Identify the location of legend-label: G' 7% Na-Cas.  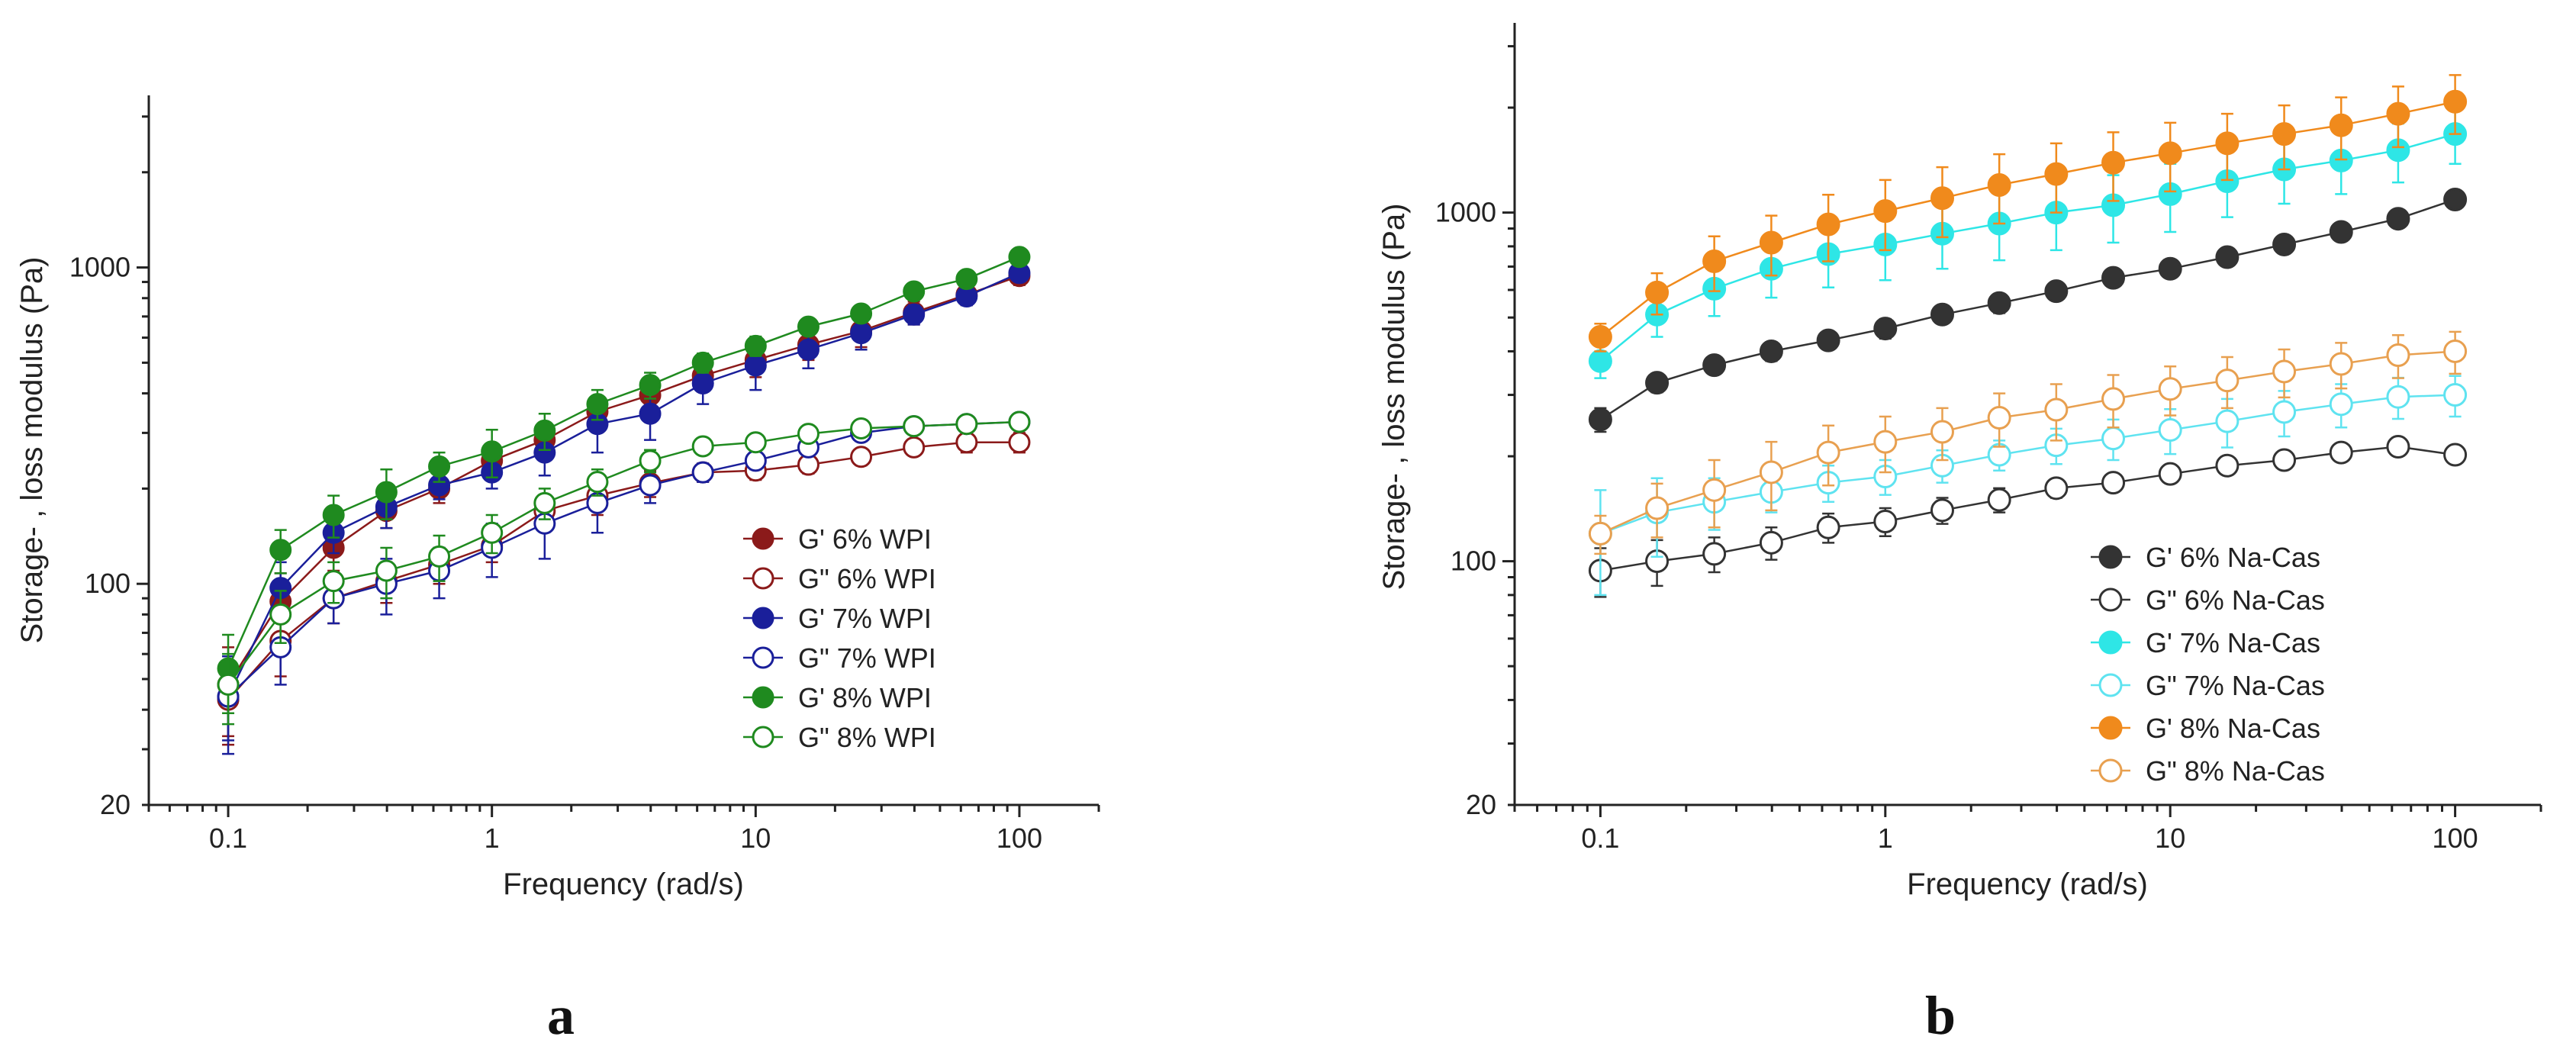
(2233, 642).